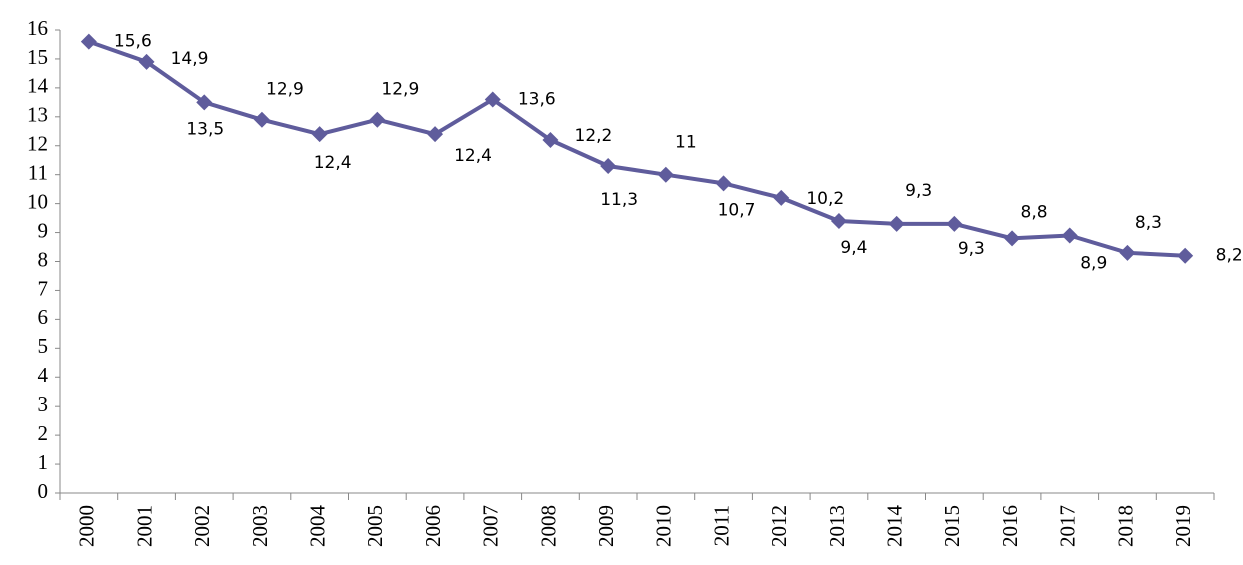  What do you see at coordinates (825, 199) in the screenshot?
I see `data-label: 10,2` at bounding box center [825, 199].